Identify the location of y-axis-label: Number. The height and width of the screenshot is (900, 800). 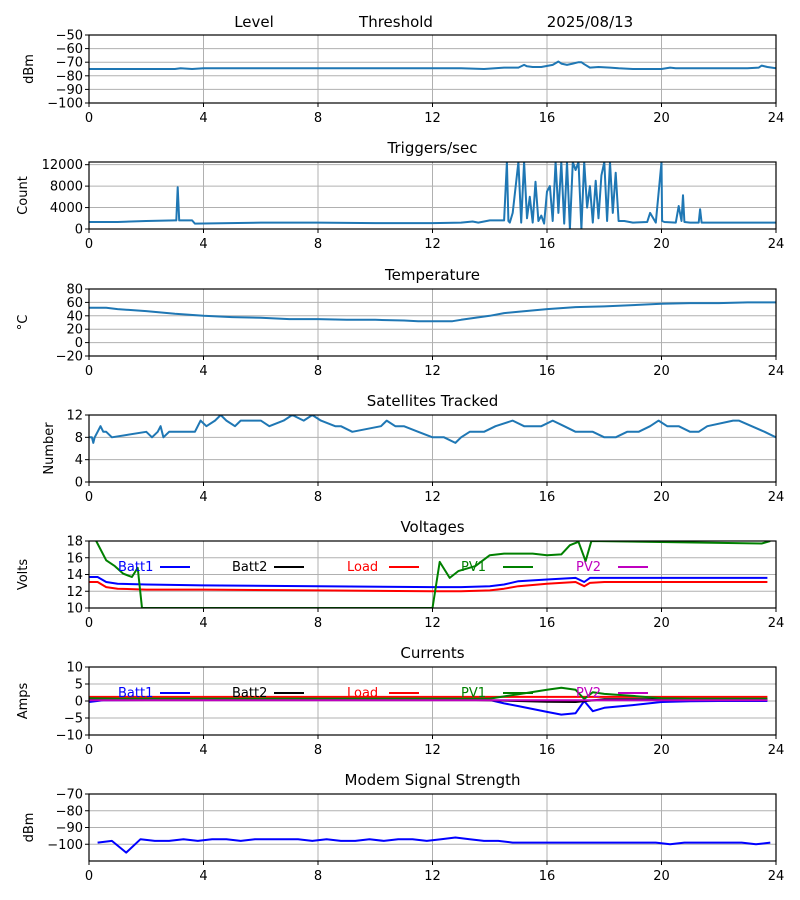
(49, 448).